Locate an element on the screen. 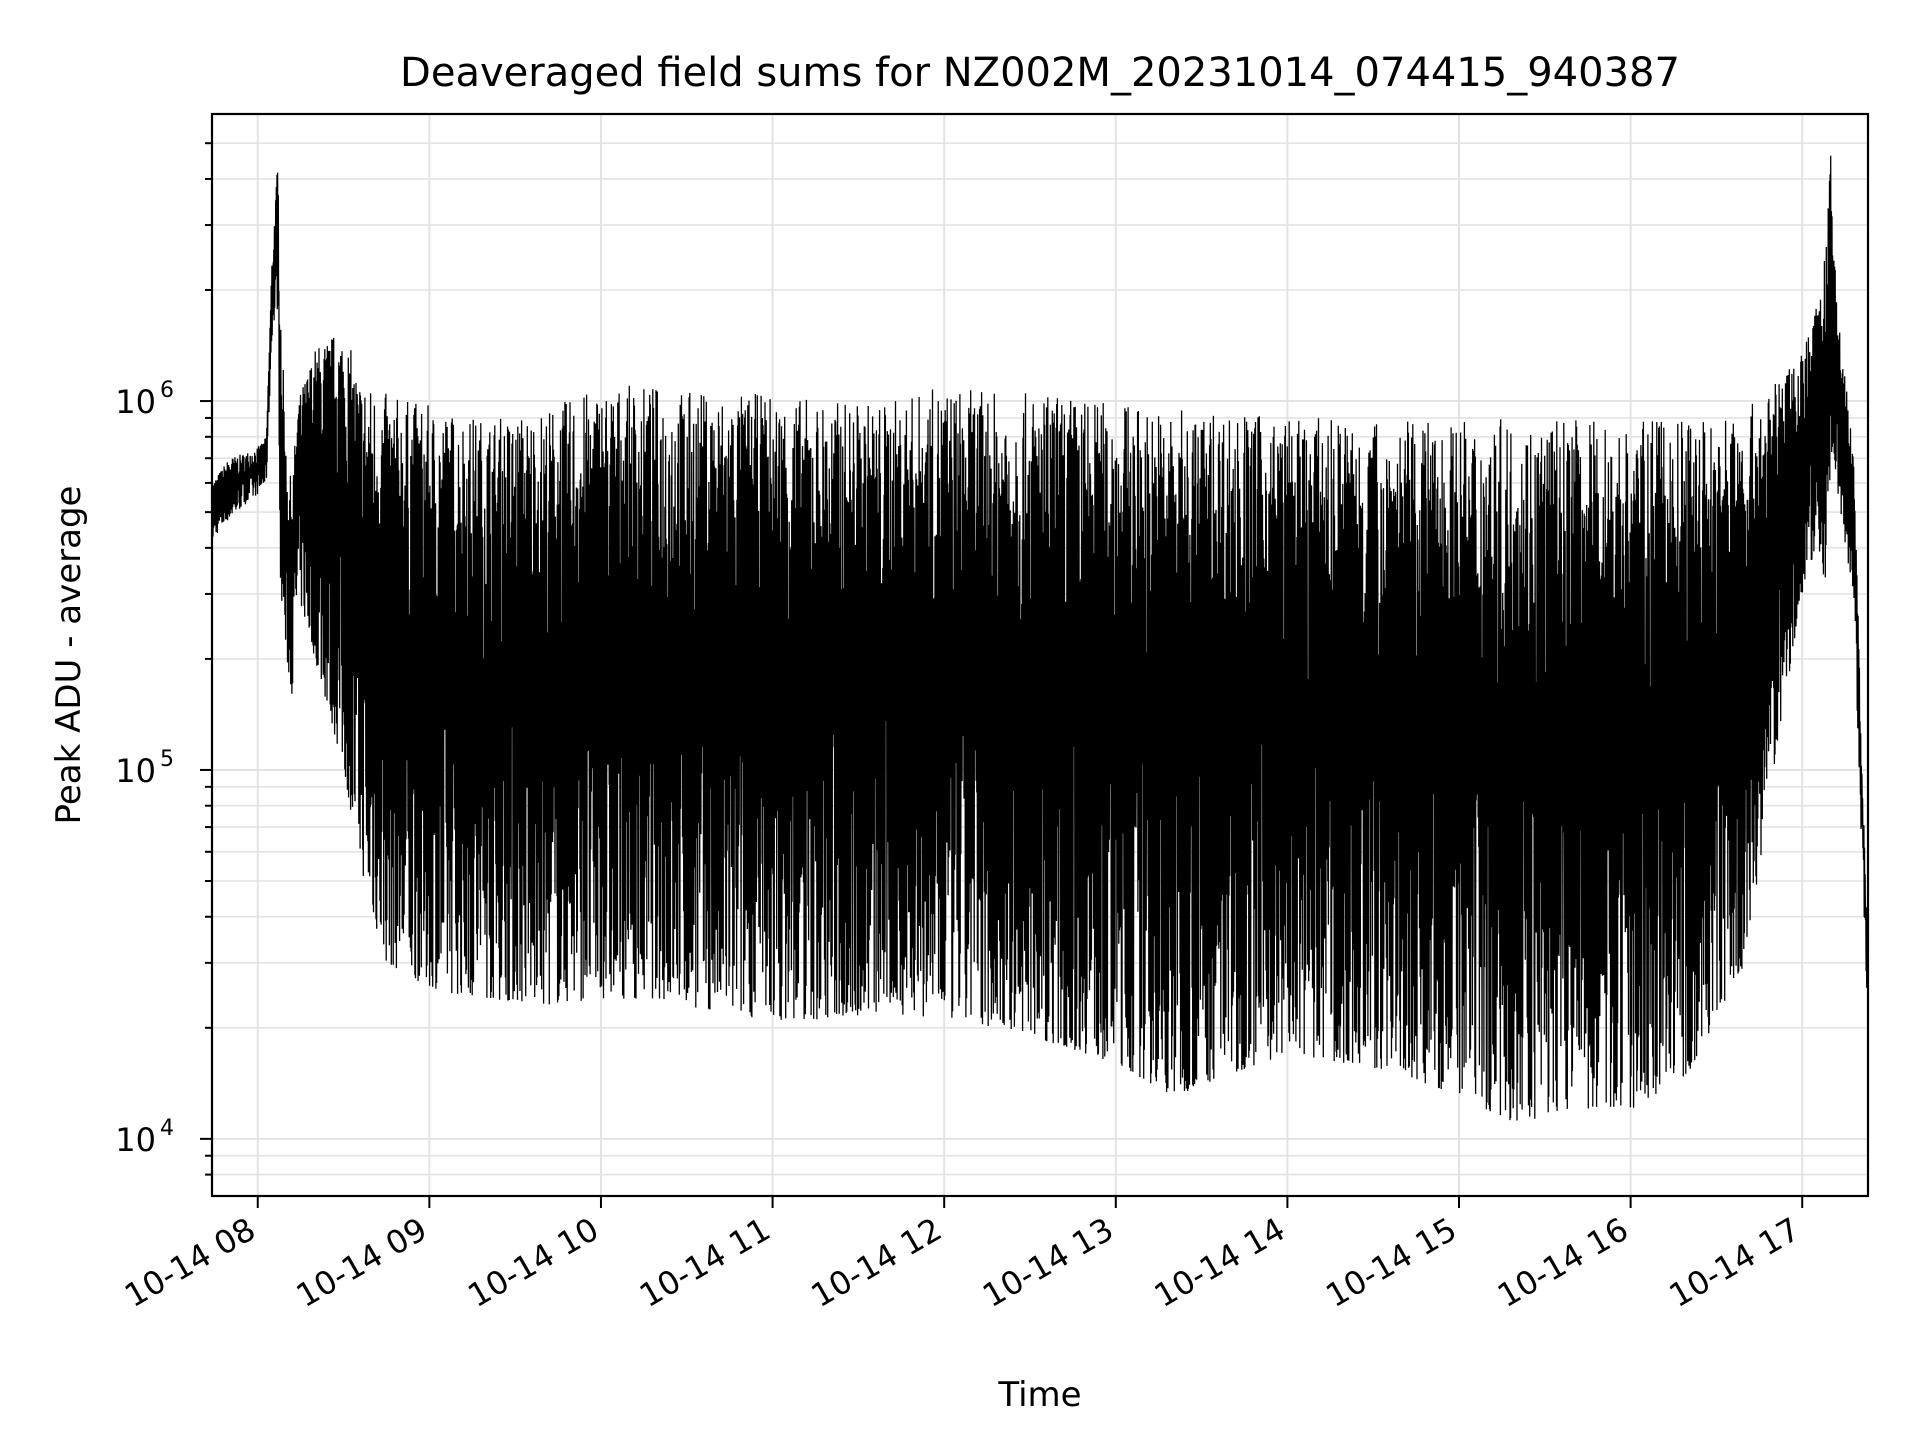 The width and height of the screenshot is (1920, 1440). x-tick-label: 10-14 10 is located at coordinates (533, 1262).